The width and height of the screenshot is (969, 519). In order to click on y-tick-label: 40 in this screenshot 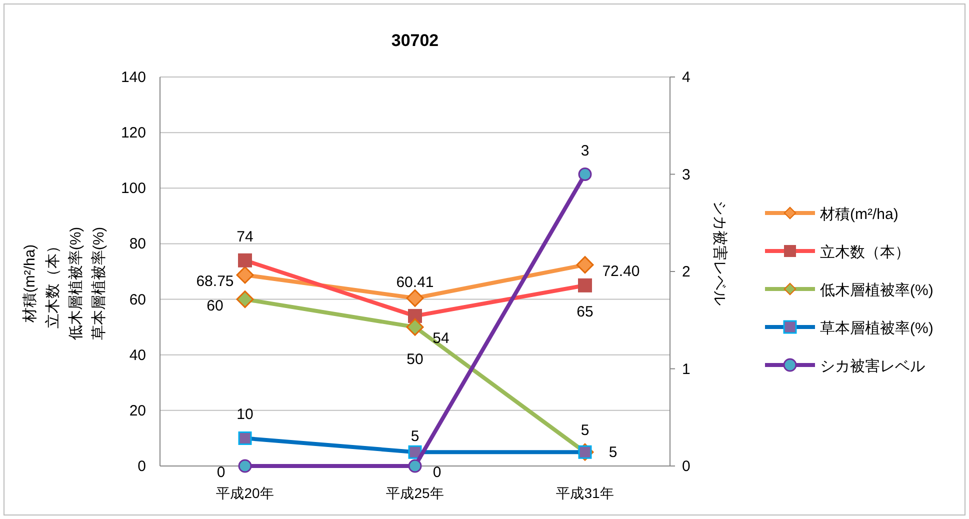, I will do `click(137, 355)`.